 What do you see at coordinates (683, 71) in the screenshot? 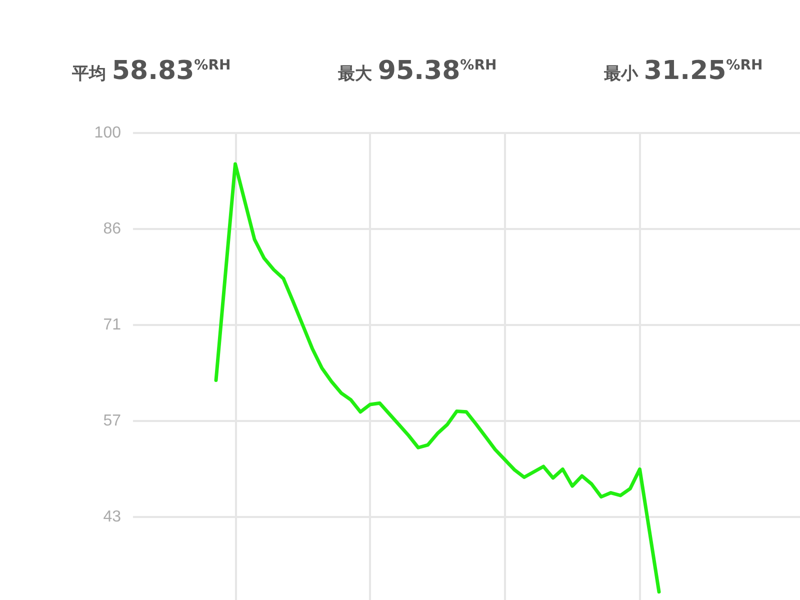
I see `text: 最小 31.25$^{%RH}$` at bounding box center [683, 71].